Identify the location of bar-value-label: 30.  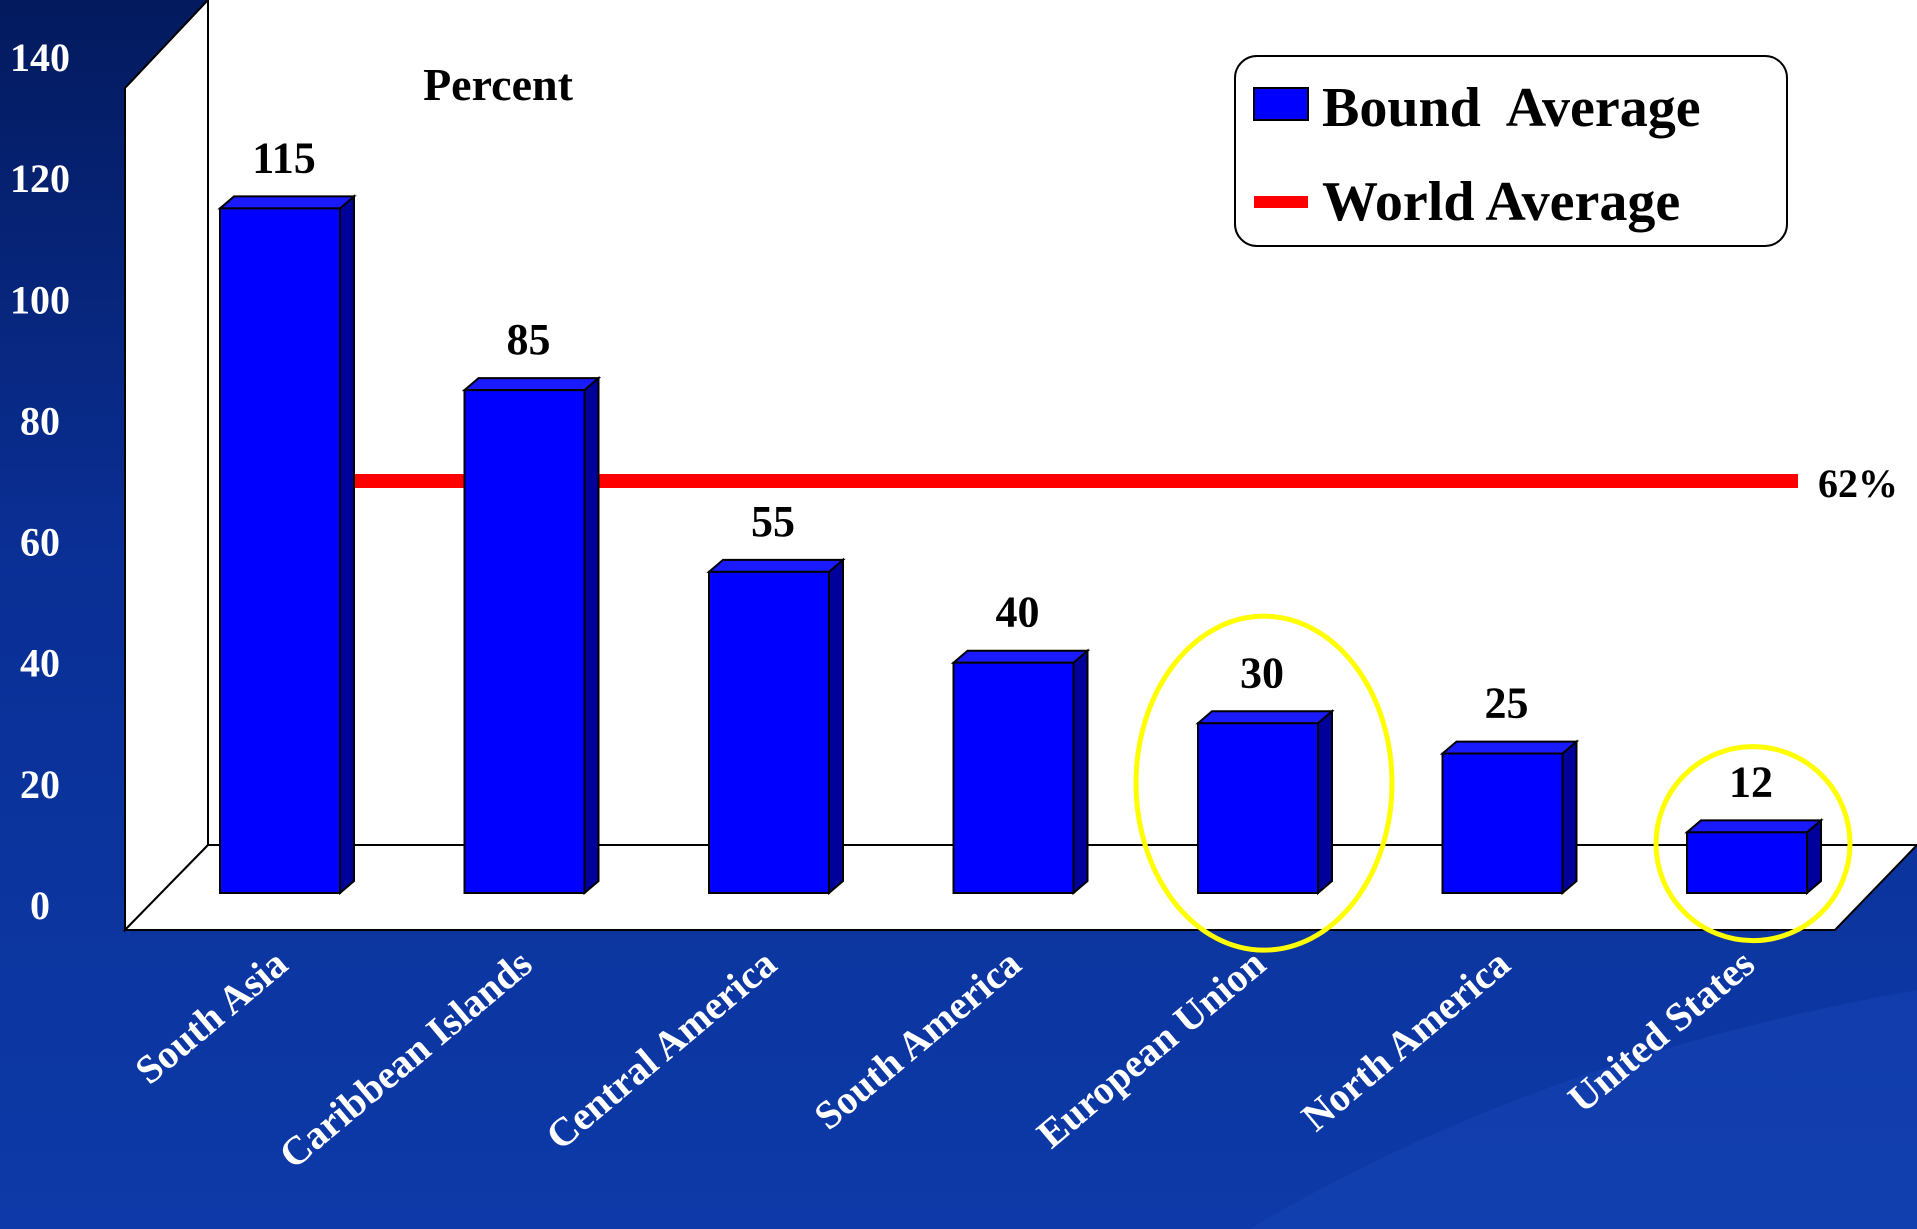
(1262, 672).